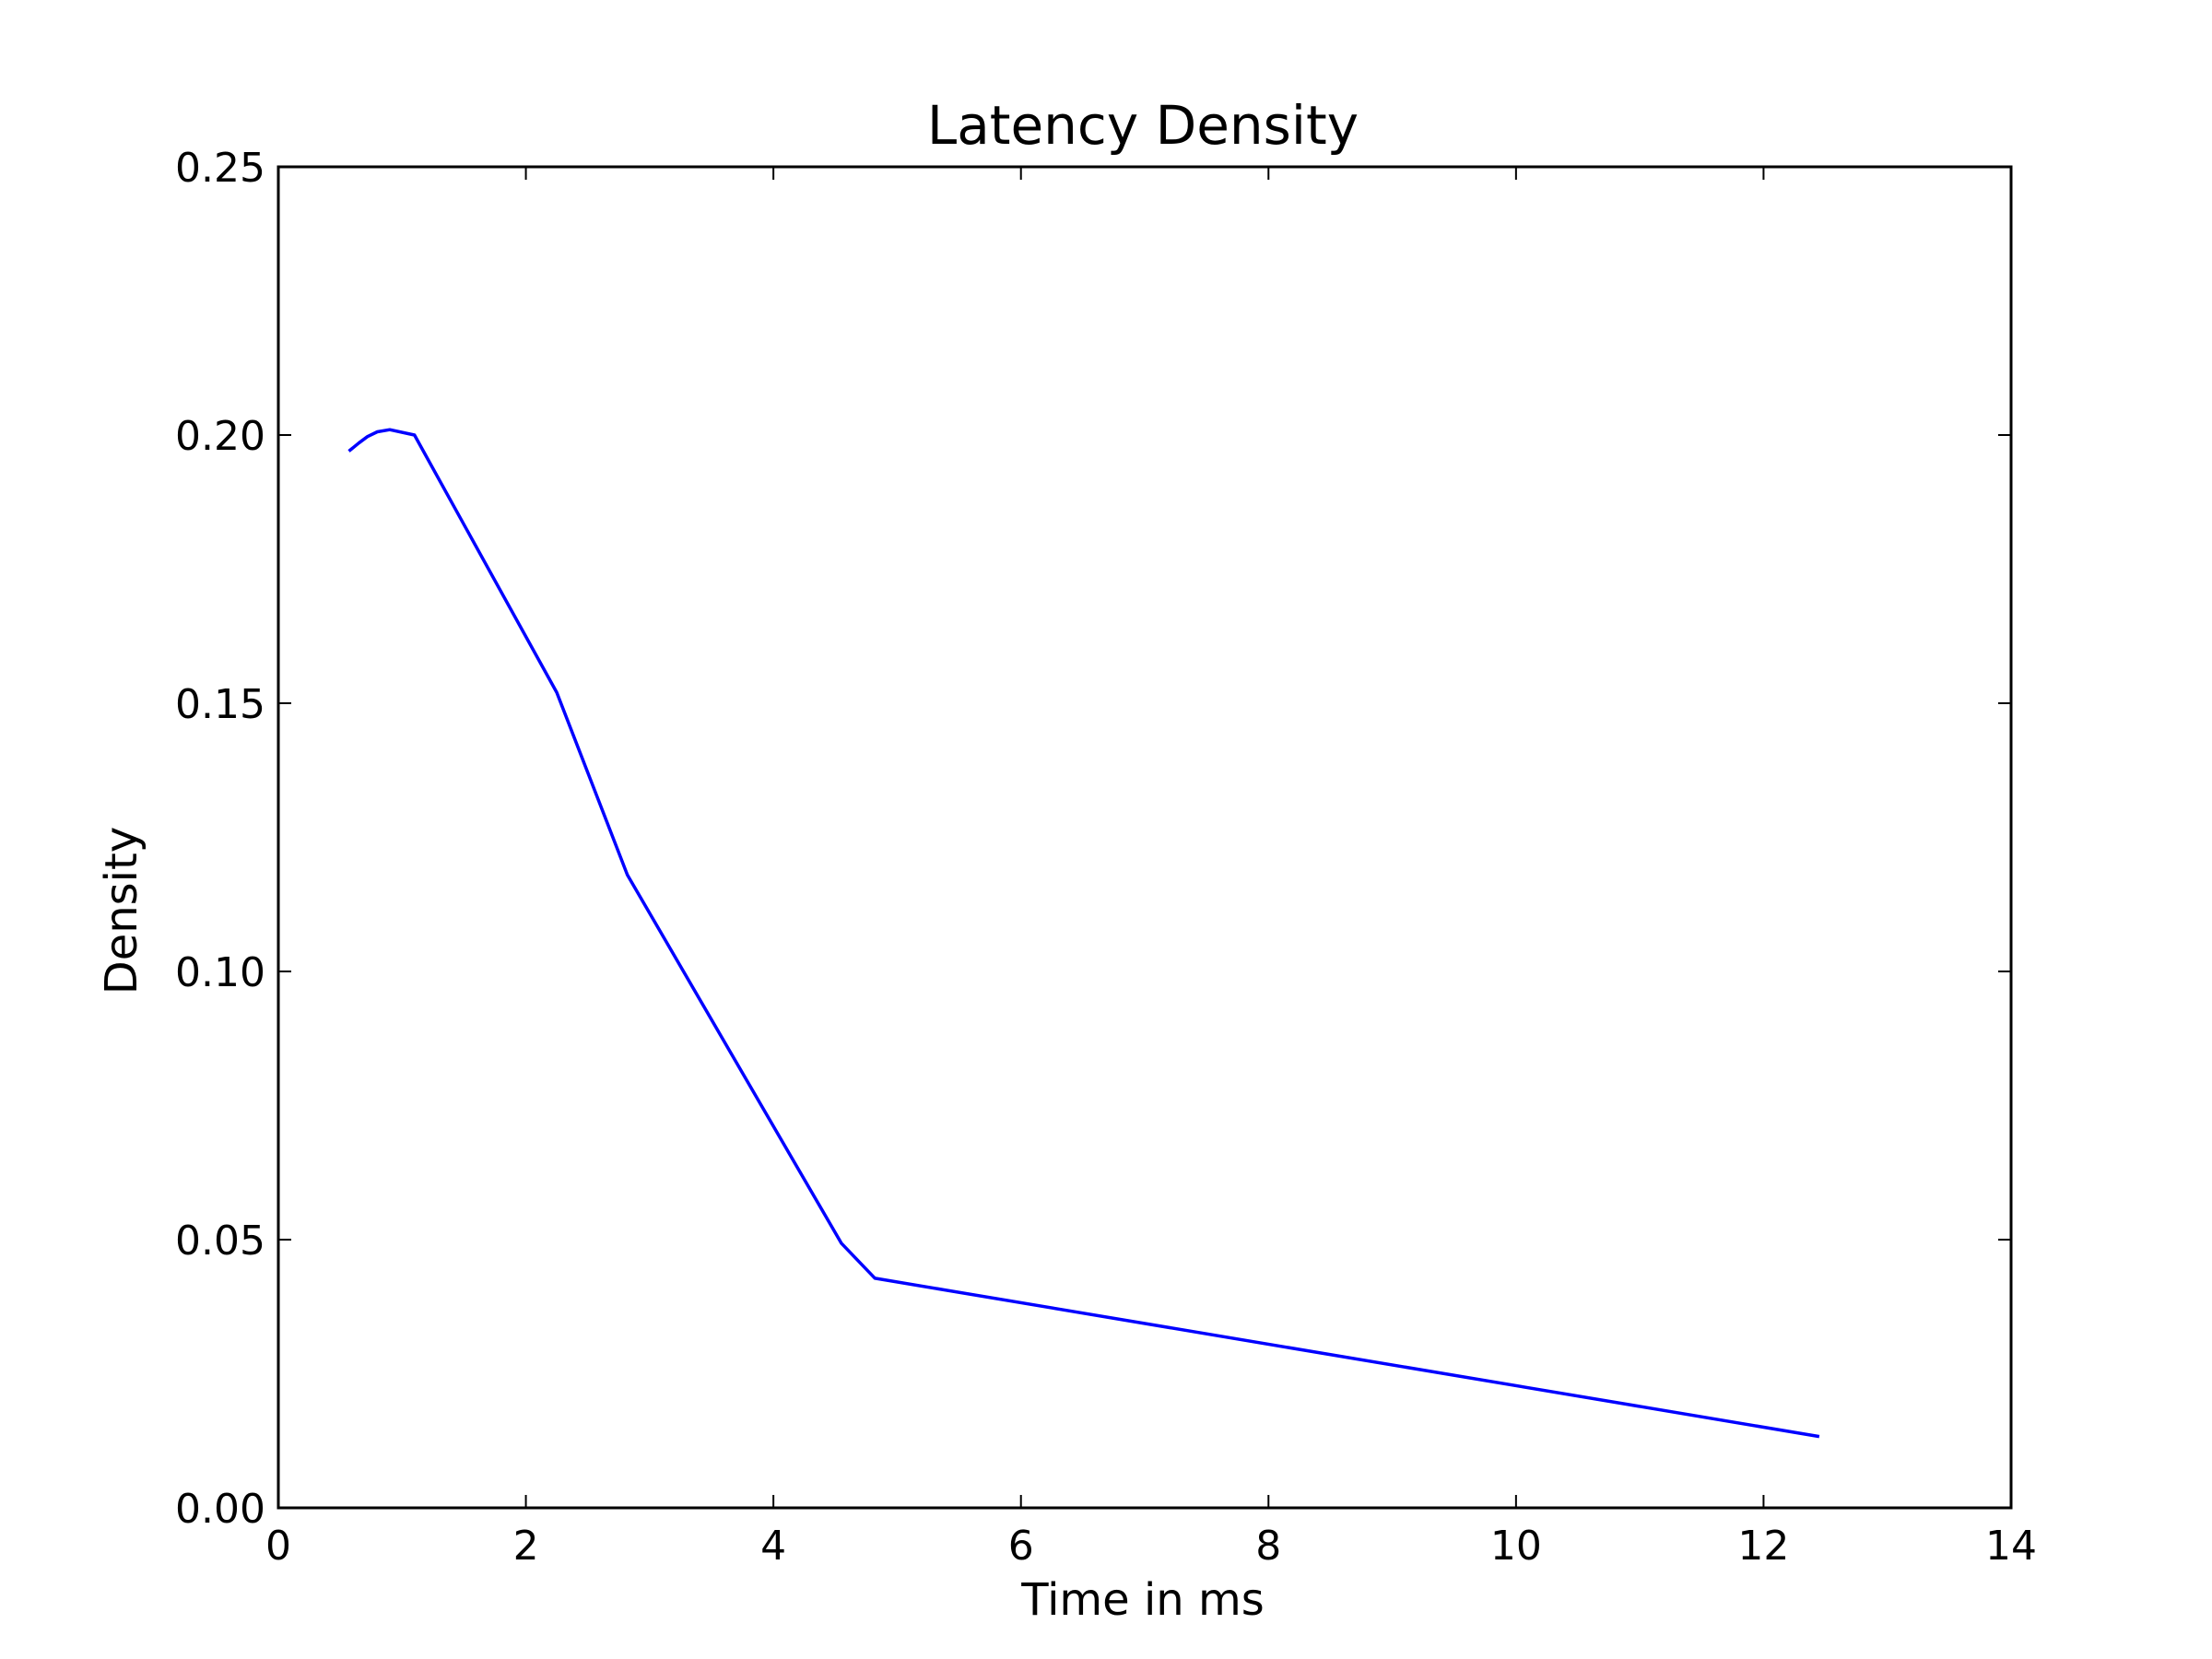 This screenshot has width=2212, height=1659. What do you see at coordinates (220, 168) in the screenshot?
I see `y-tick-label: 0.25` at bounding box center [220, 168].